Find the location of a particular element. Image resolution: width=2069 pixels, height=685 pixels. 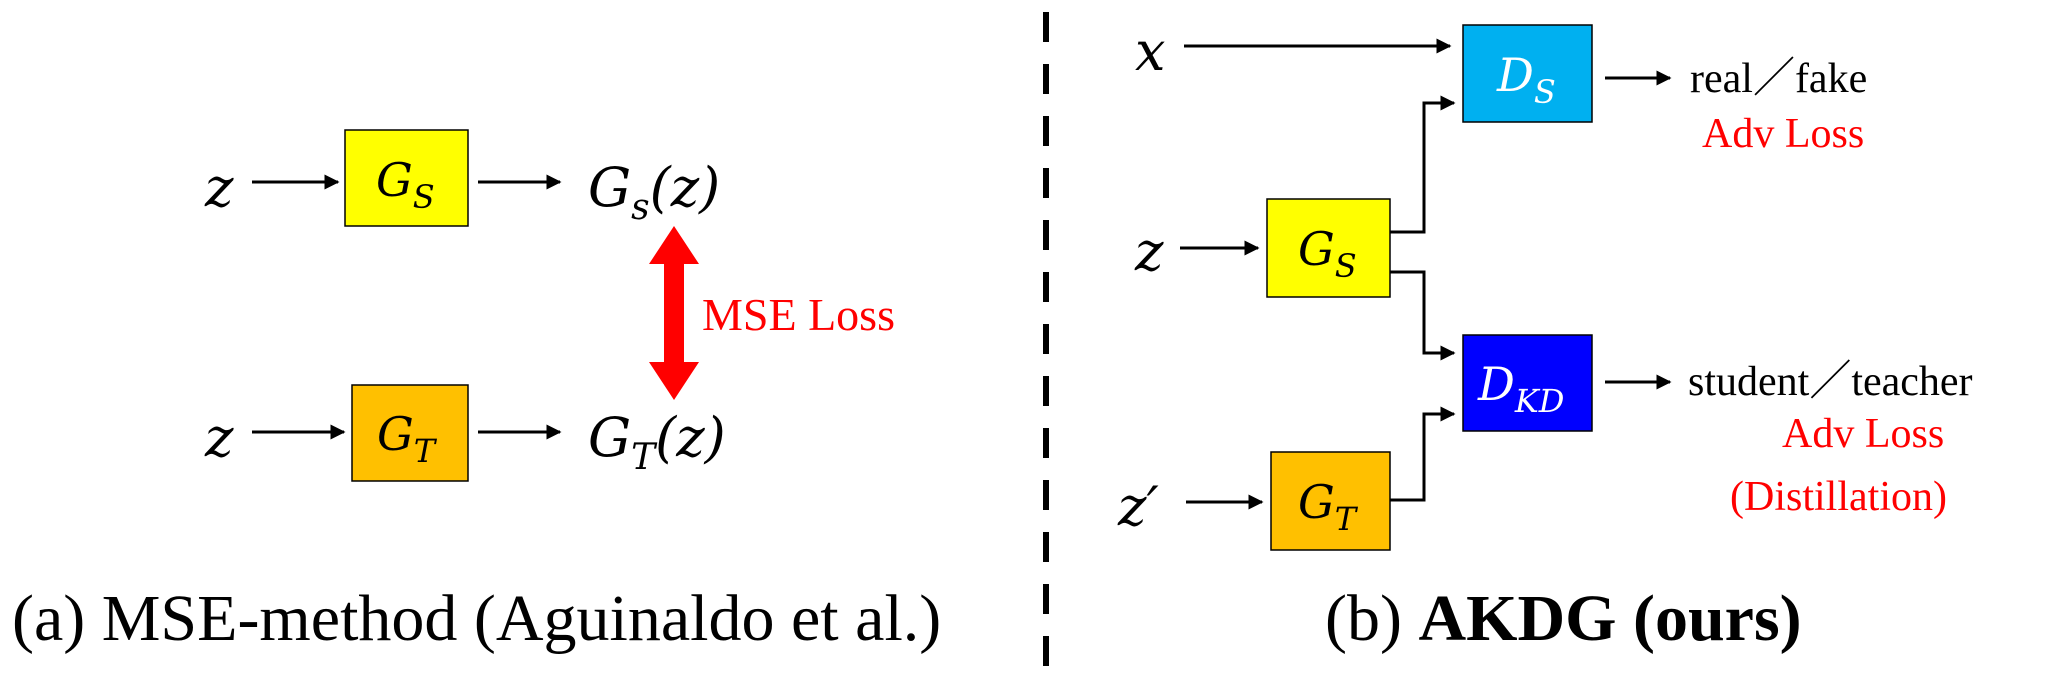

ds-output-label: real／fake is located at coordinates (1778, 79).